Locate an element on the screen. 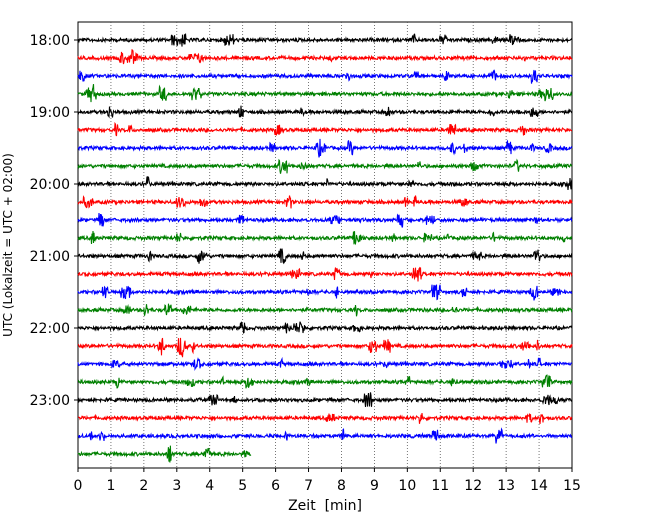  y-tick-label: 21:00 is located at coordinates (50, 257).